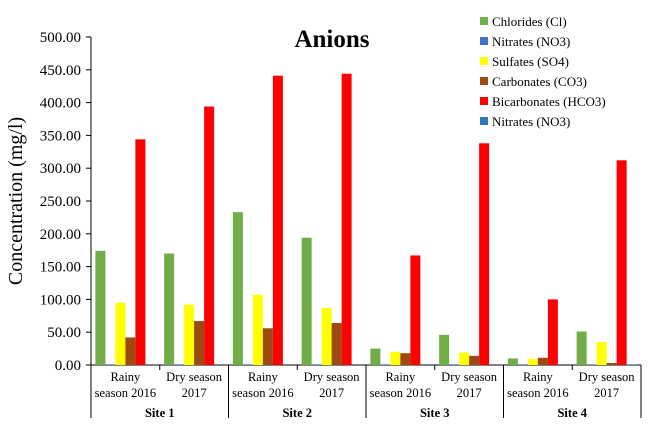 The width and height of the screenshot is (651, 431). What do you see at coordinates (530, 61) in the screenshot?
I see `legend-label-3: Sulfates (SO4)` at bounding box center [530, 61].